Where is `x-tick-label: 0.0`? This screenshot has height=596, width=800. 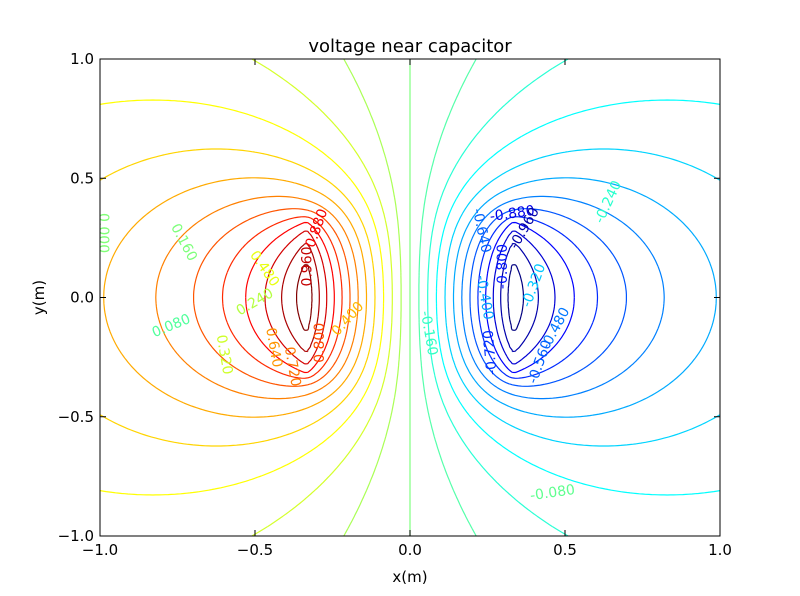
x-tick-label: 0.0 is located at coordinates (410, 550).